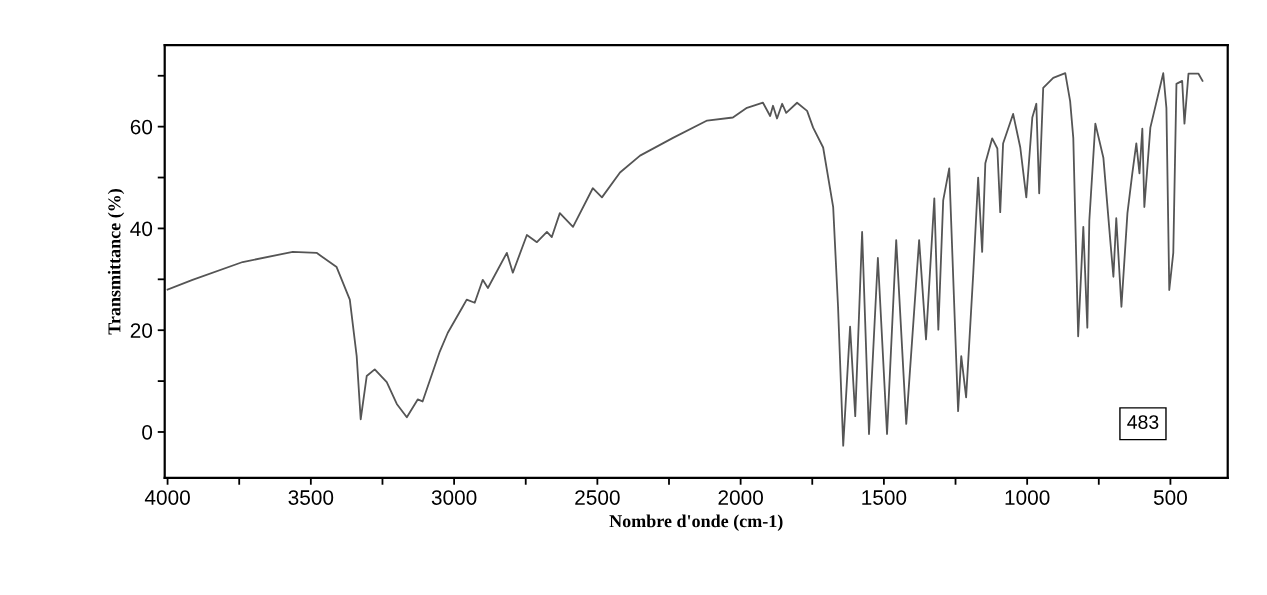 The height and width of the screenshot is (595, 1267). What do you see at coordinates (311, 497) in the screenshot?
I see `x-tick-label: 3500` at bounding box center [311, 497].